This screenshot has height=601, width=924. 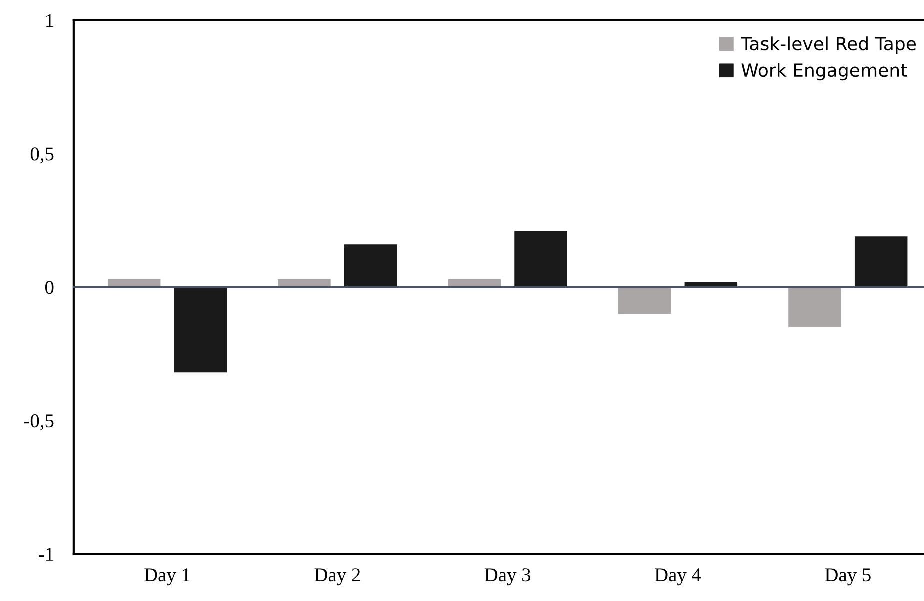 I want to click on y-tick-label: 0,5, so click(x=42, y=156).